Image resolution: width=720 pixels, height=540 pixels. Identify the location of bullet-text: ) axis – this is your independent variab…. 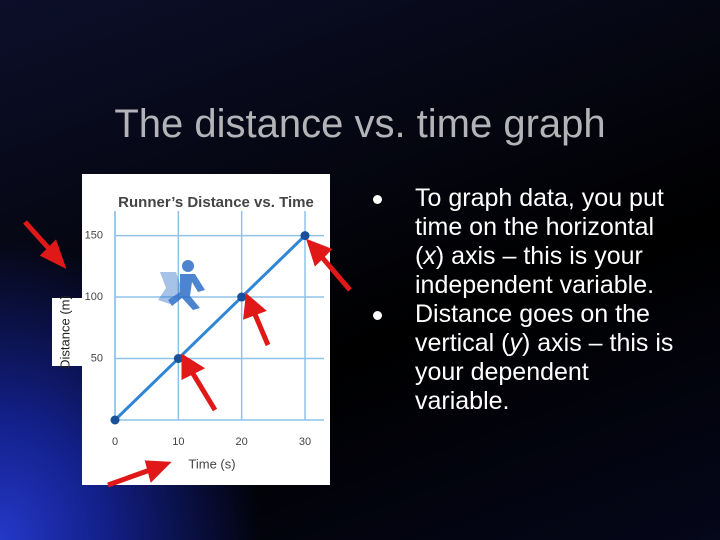
(535, 270).